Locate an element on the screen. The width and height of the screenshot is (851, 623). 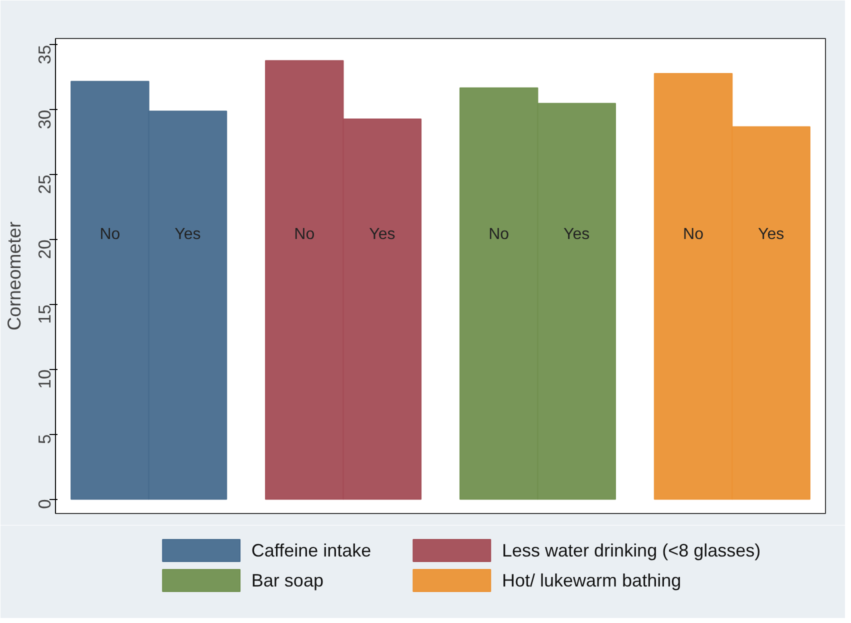
y-tick-label: 35 is located at coordinates (44, 54).